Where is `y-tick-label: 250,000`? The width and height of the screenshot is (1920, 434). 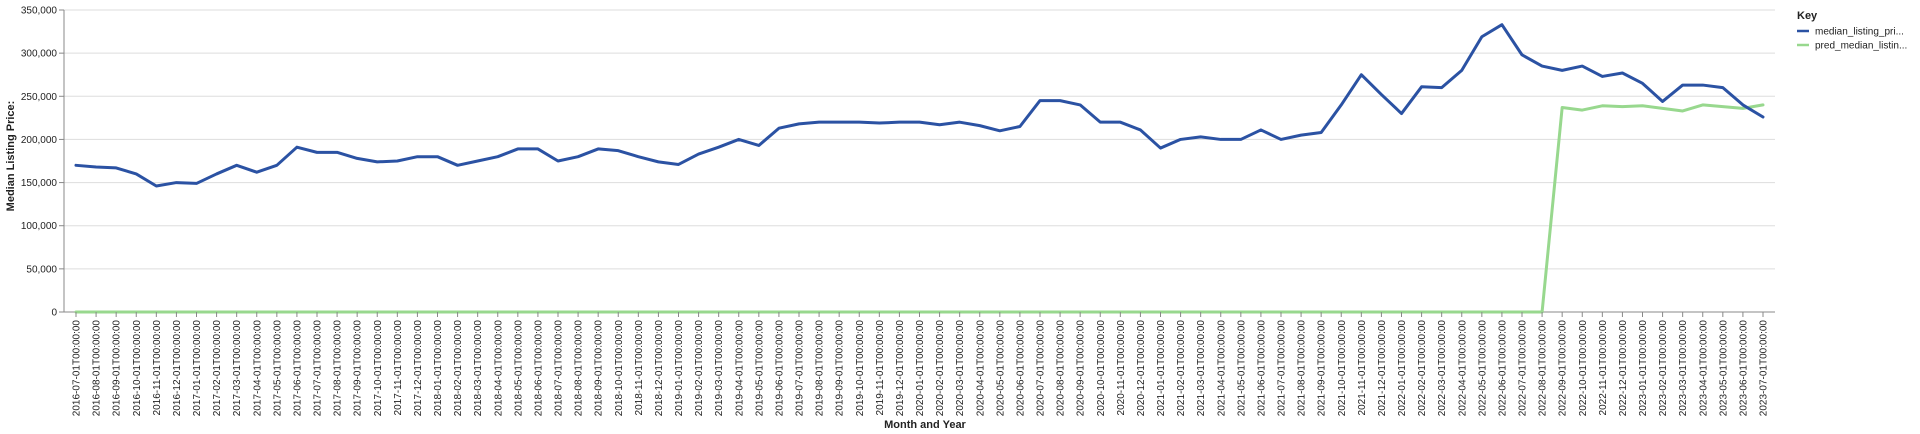 y-tick-label: 250,000 is located at coordinates (39, 97).